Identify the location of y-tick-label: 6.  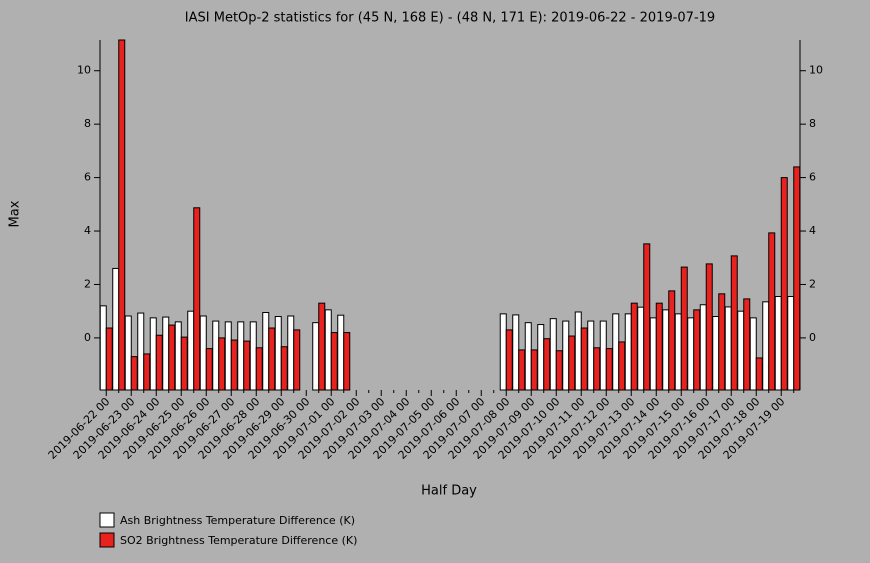
(87, 177).